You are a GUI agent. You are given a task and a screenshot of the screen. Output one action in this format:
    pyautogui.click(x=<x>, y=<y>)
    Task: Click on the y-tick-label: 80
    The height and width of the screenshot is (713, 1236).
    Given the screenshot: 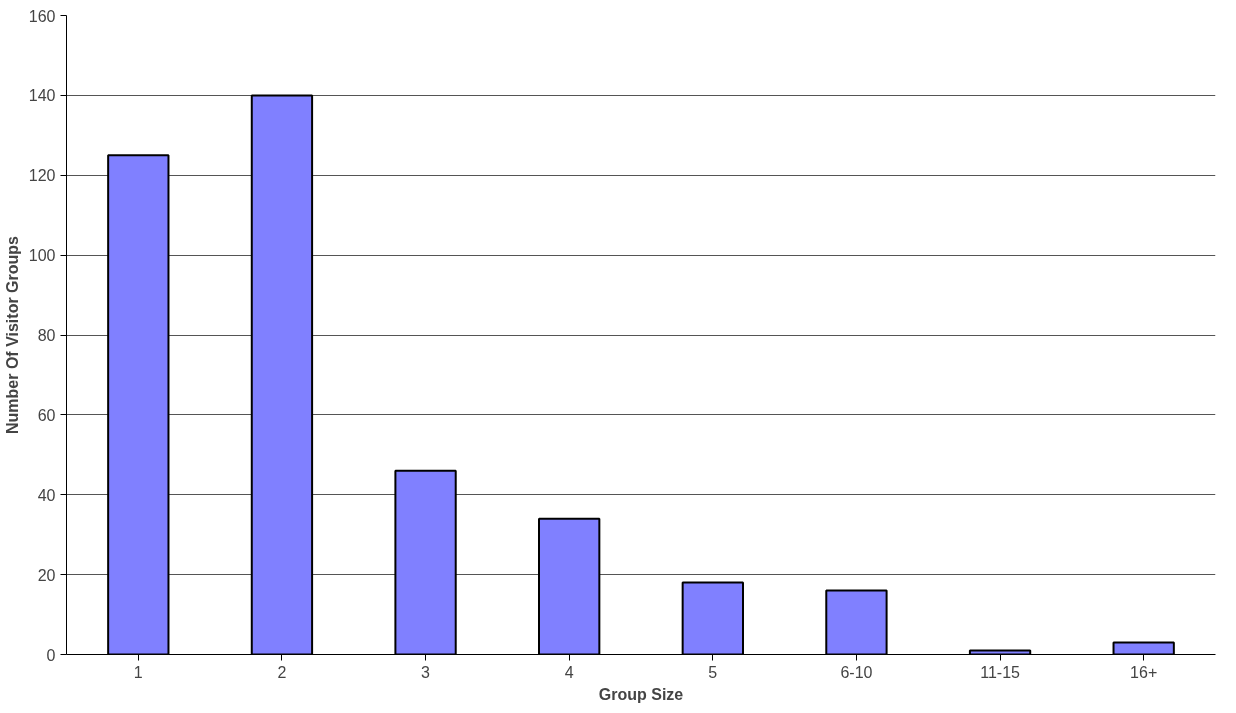 What is the action you would take?
    pyautogui.click(x=46, y=335)
    